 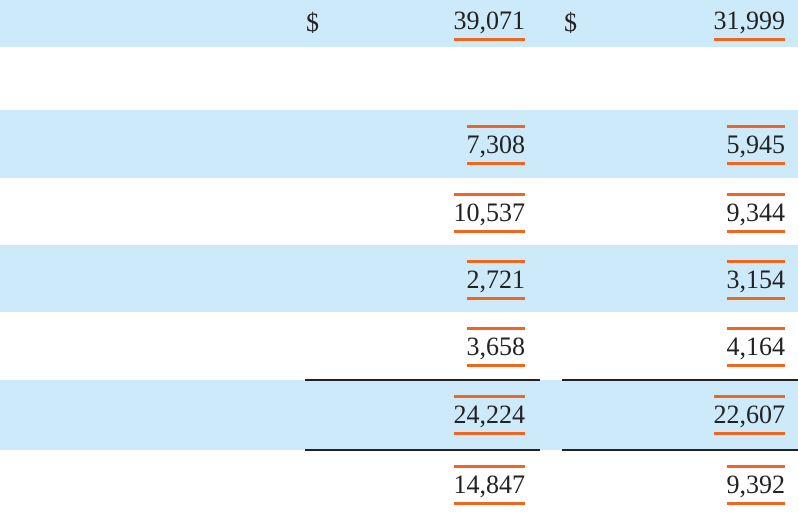 I want to click on amount: 5,945, so click(x=755, y=145).